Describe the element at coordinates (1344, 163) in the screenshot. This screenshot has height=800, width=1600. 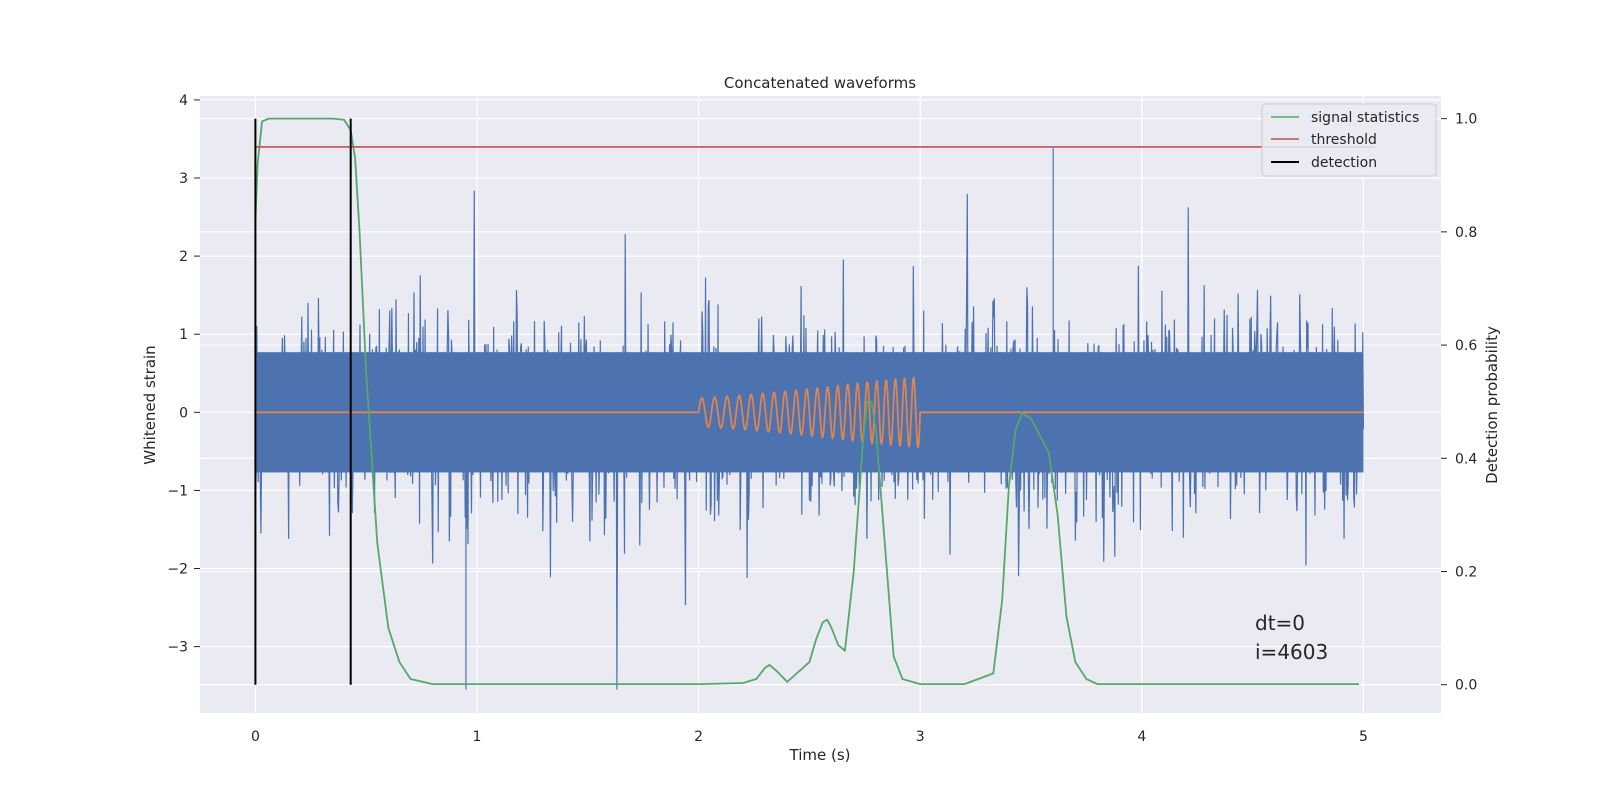
I see `legend-label-detection: detection` at that location.